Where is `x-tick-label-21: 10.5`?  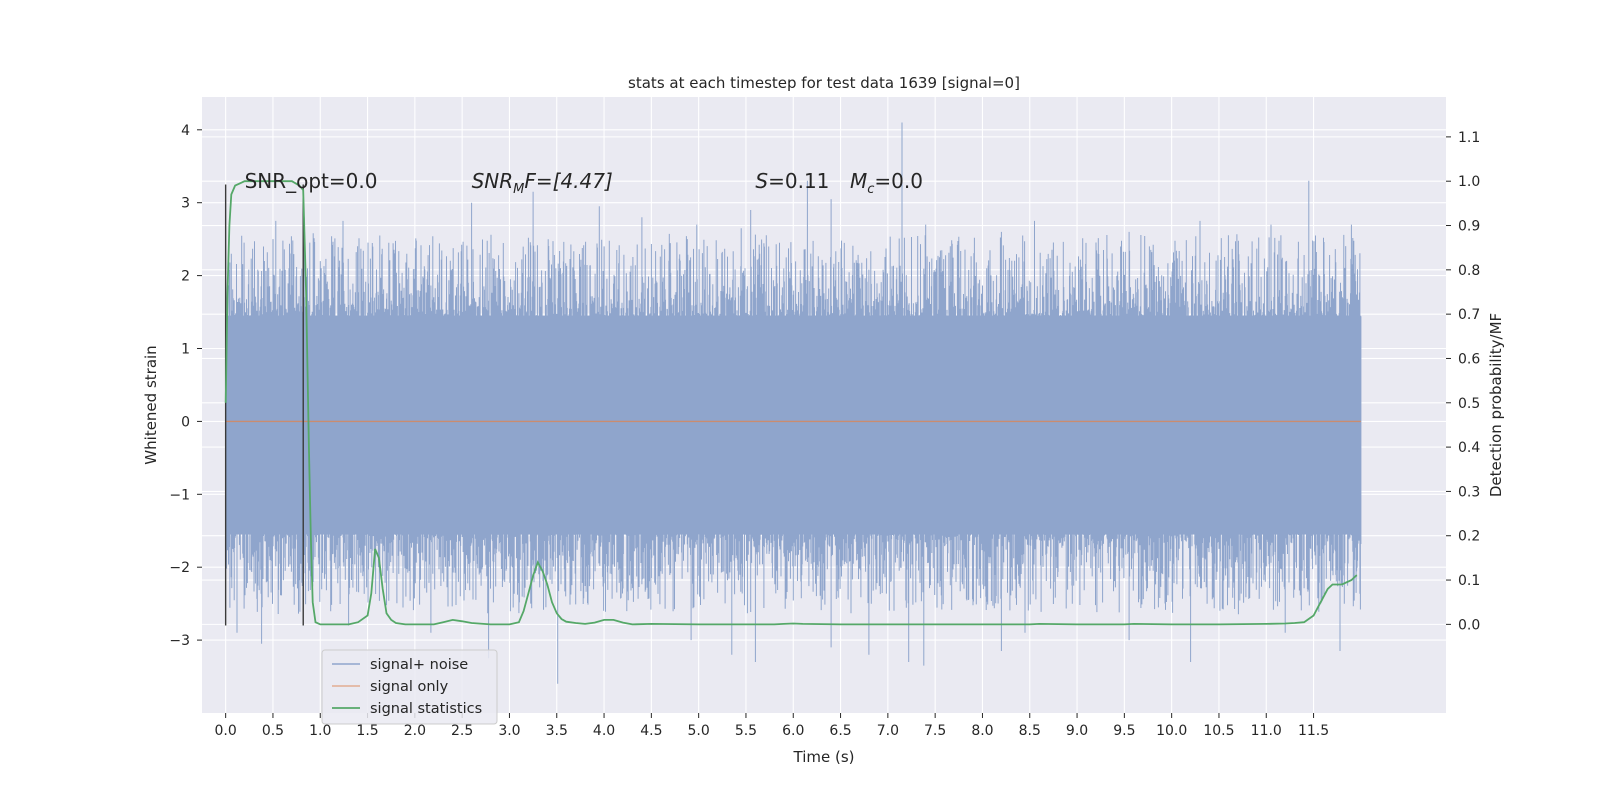 x-tick-label-21: 10.5 is located at coordinates (1218, 731).